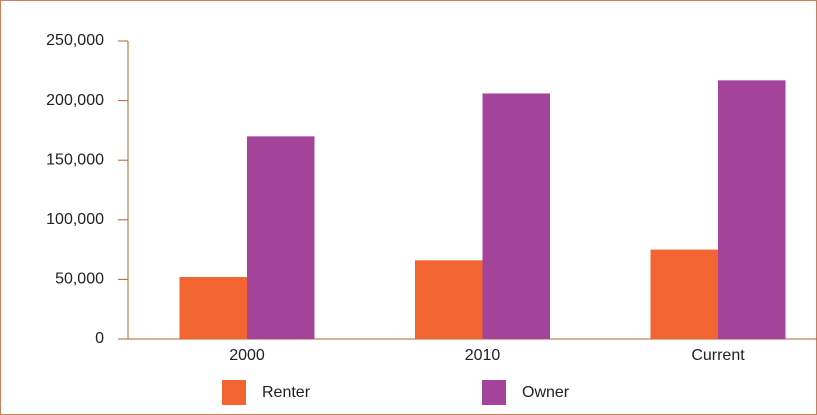 The width and height of the screenshot is (817, 415). Describe the element at coordinates (99, 338) in the screenshot. I see `y-tick-label: 0` at that location.